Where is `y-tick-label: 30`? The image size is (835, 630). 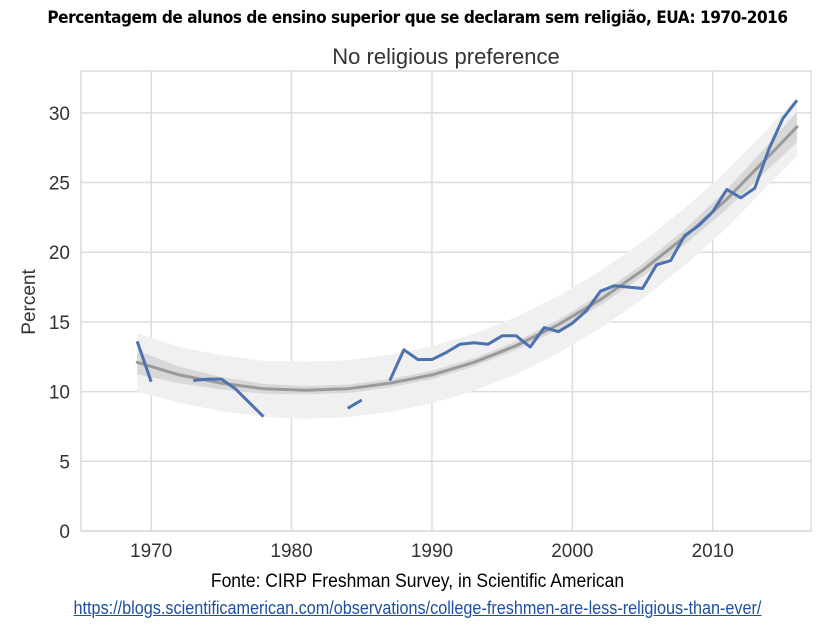 y-tick-label: 30 is located at coordinates (59, 114).